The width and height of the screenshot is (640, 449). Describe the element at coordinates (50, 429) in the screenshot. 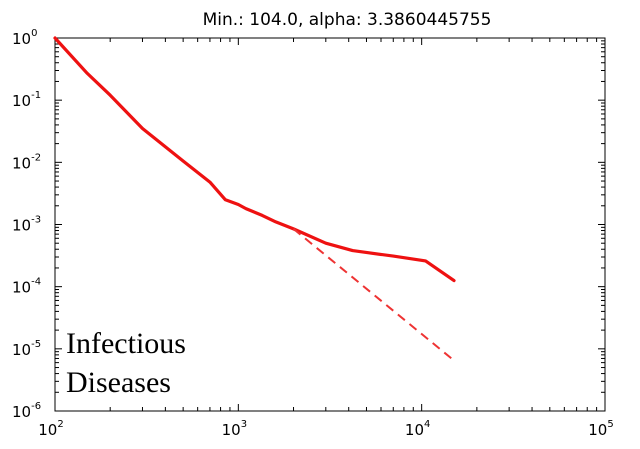

I see `x-tick-label: 10²` at that location.